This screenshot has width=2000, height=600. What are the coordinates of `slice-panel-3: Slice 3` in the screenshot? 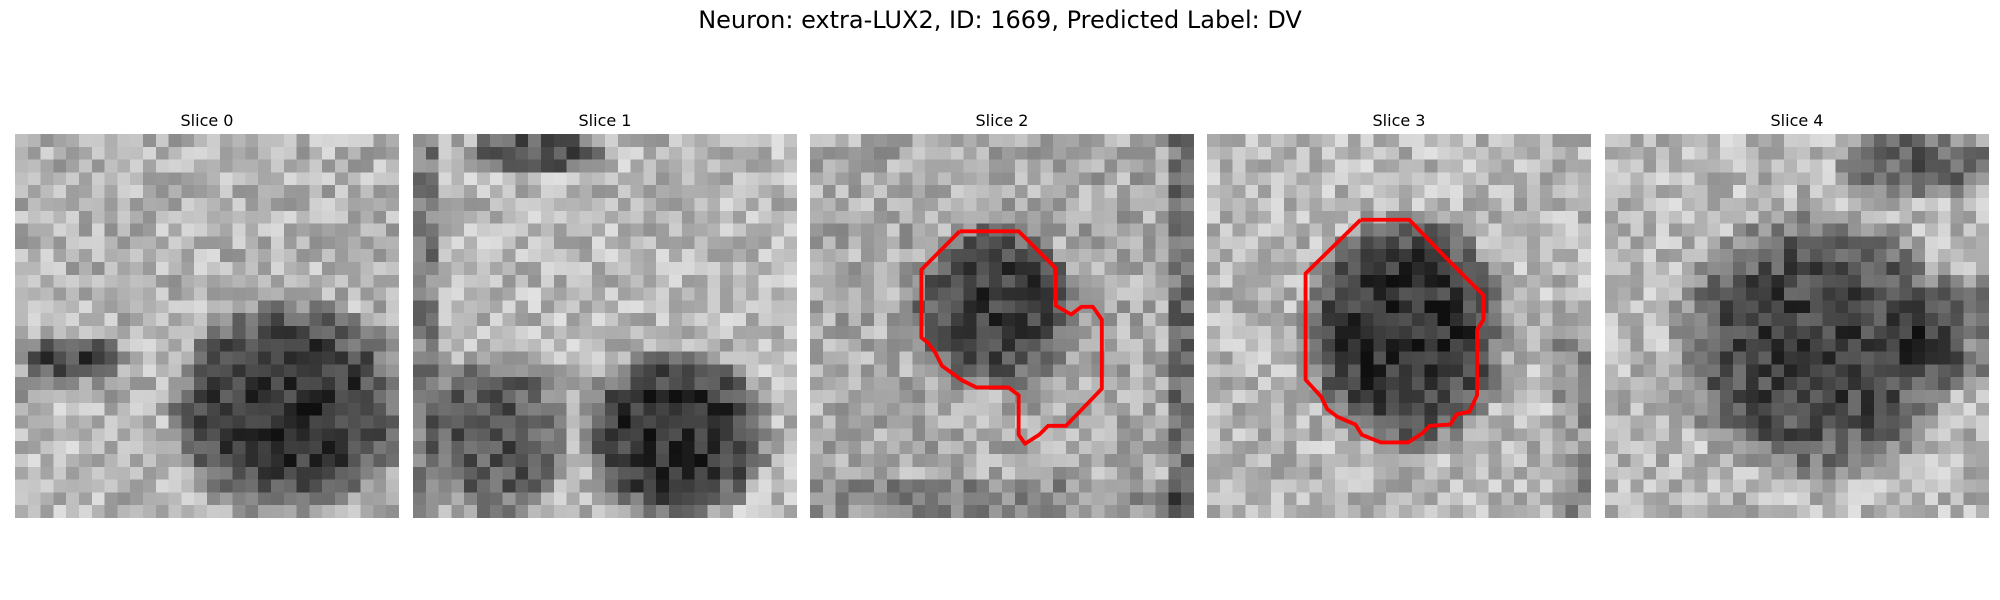 It's located at (1399, 314).